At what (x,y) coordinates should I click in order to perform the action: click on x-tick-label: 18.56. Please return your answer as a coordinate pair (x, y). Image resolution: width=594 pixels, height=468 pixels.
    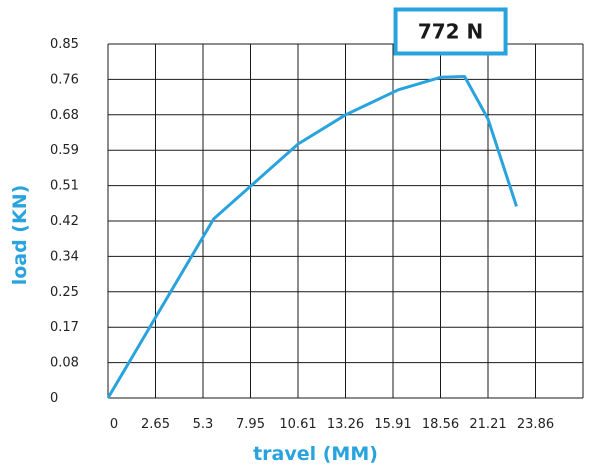
    Looking at the image, I should click on (440, 424).